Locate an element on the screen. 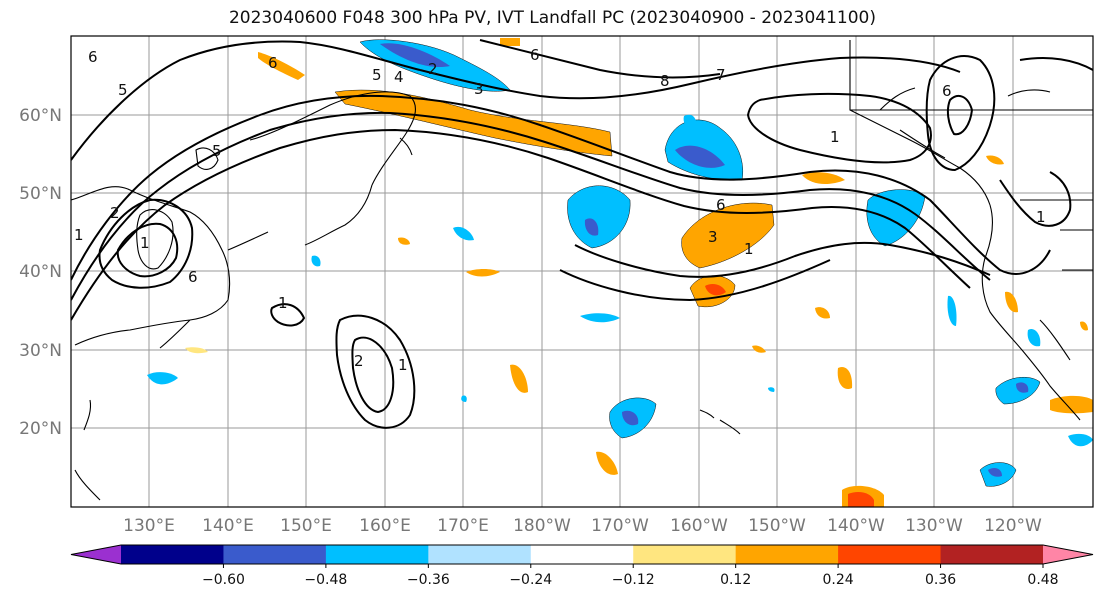 The width and height of the screenshot is (1105, 601). lat-label: 60°N is located at coordinates (40, 116).